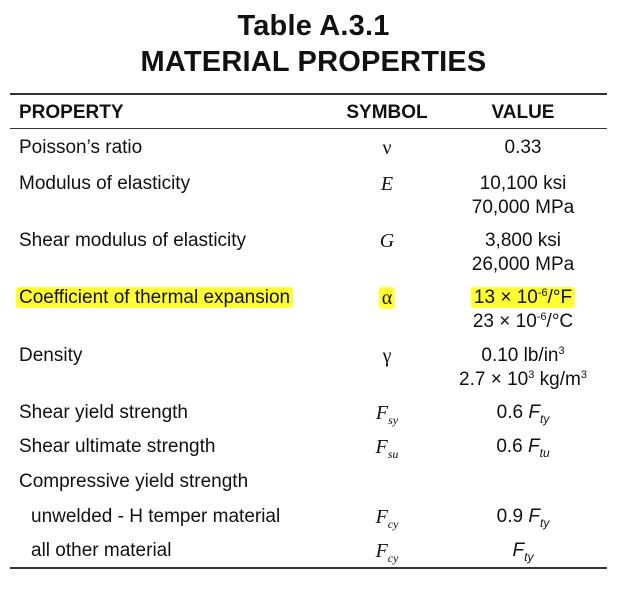  What do you see at coordinates (105, 183) in the screenshot?
I see `property-modulus-of-elasticity: Modulus of elasticity` at bounding box center [105, 183].